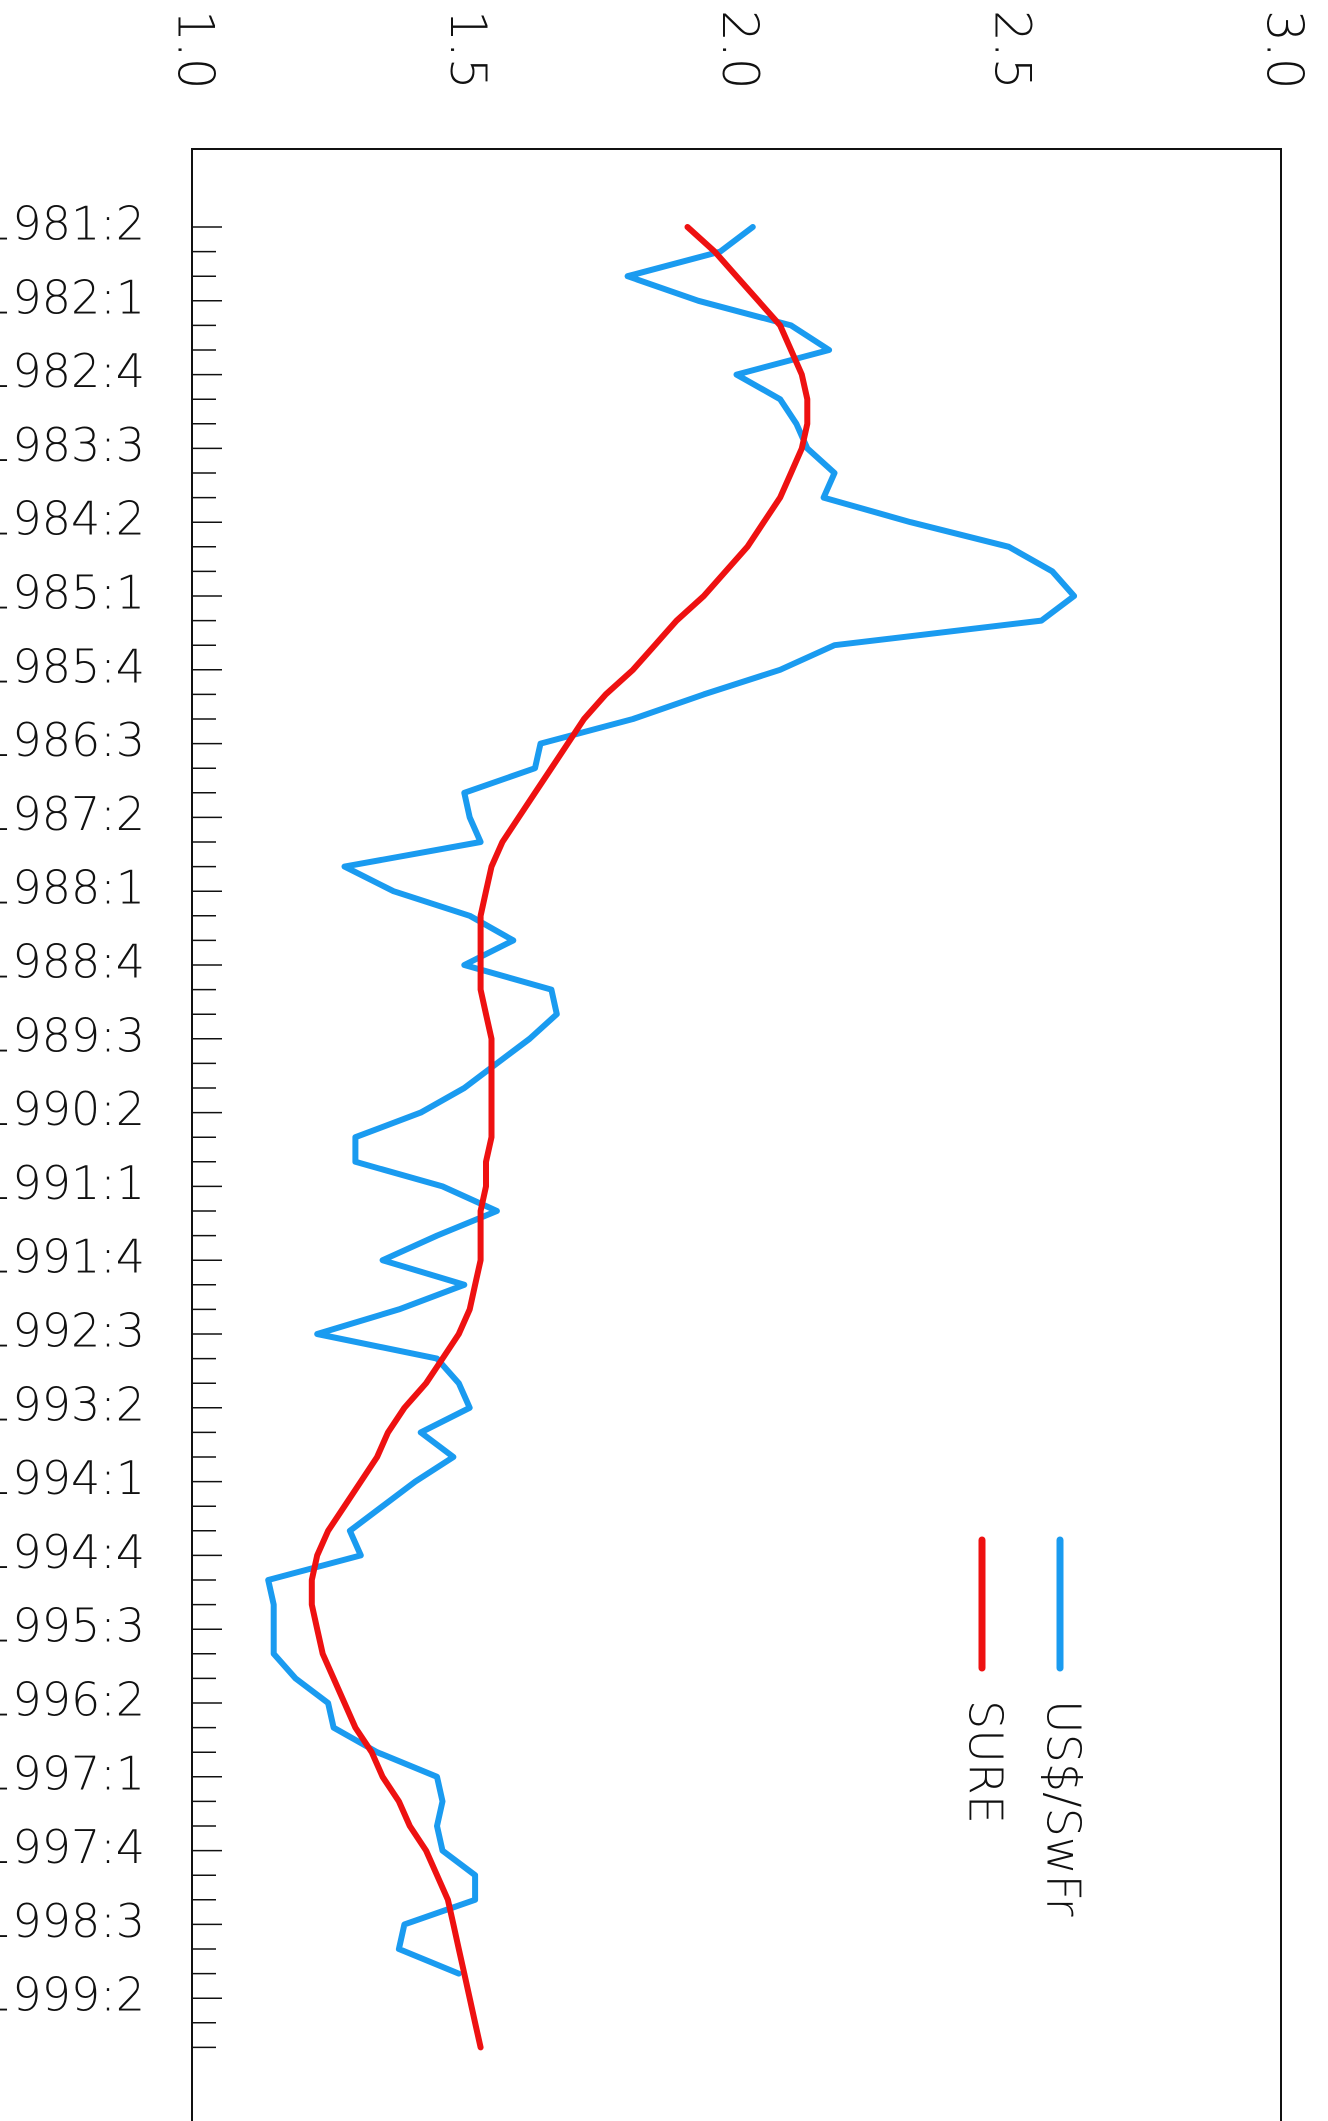 Image resolution: width=1328 pixels, height=2121 pixels. What do you see at coordinates (986, 1762) in the screenshot?
I see `legend-label: SURE` at bounding box center [986, 1762].